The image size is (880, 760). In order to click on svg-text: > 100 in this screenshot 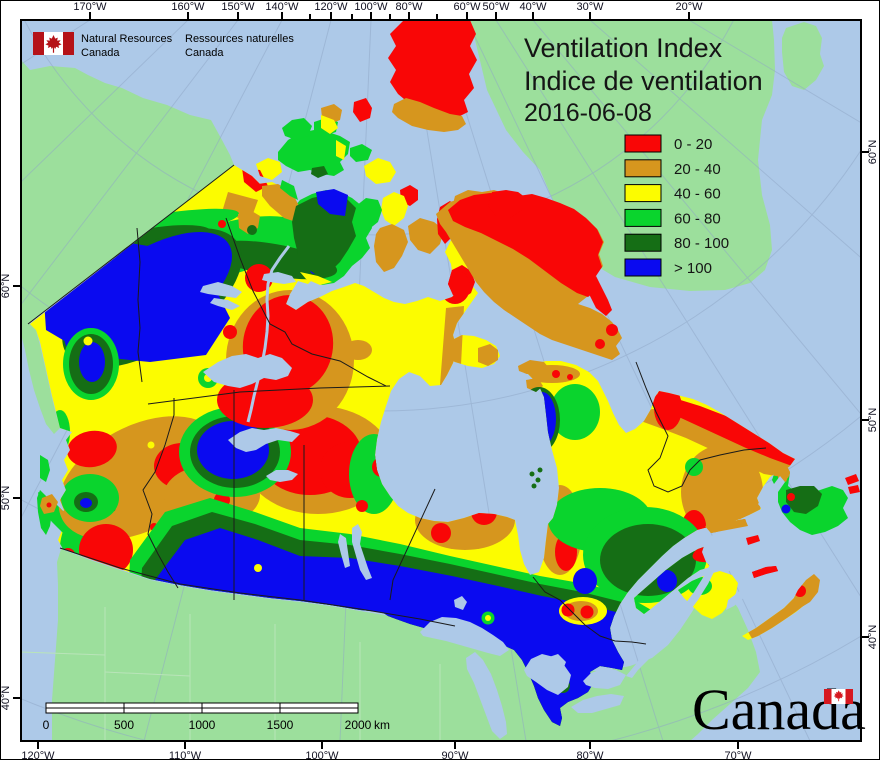, I will do `click(693, 268)`.